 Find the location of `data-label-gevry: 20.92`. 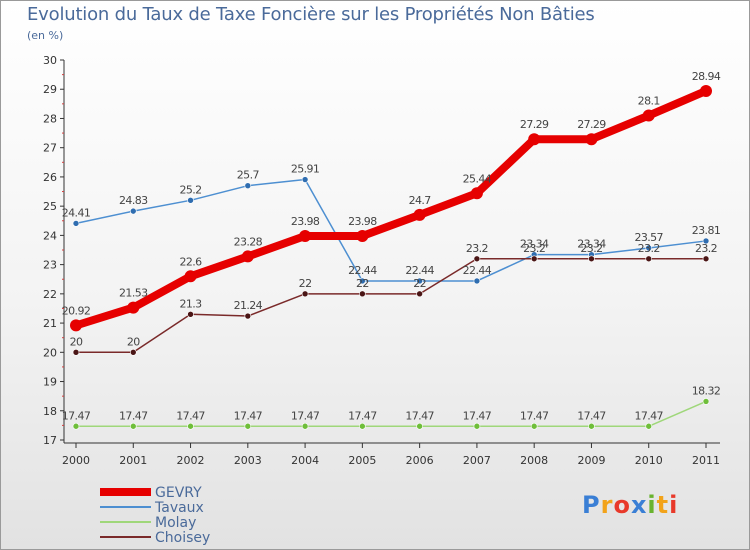

data-label-gevry: 20.92 is located at coordinates (76, 310).